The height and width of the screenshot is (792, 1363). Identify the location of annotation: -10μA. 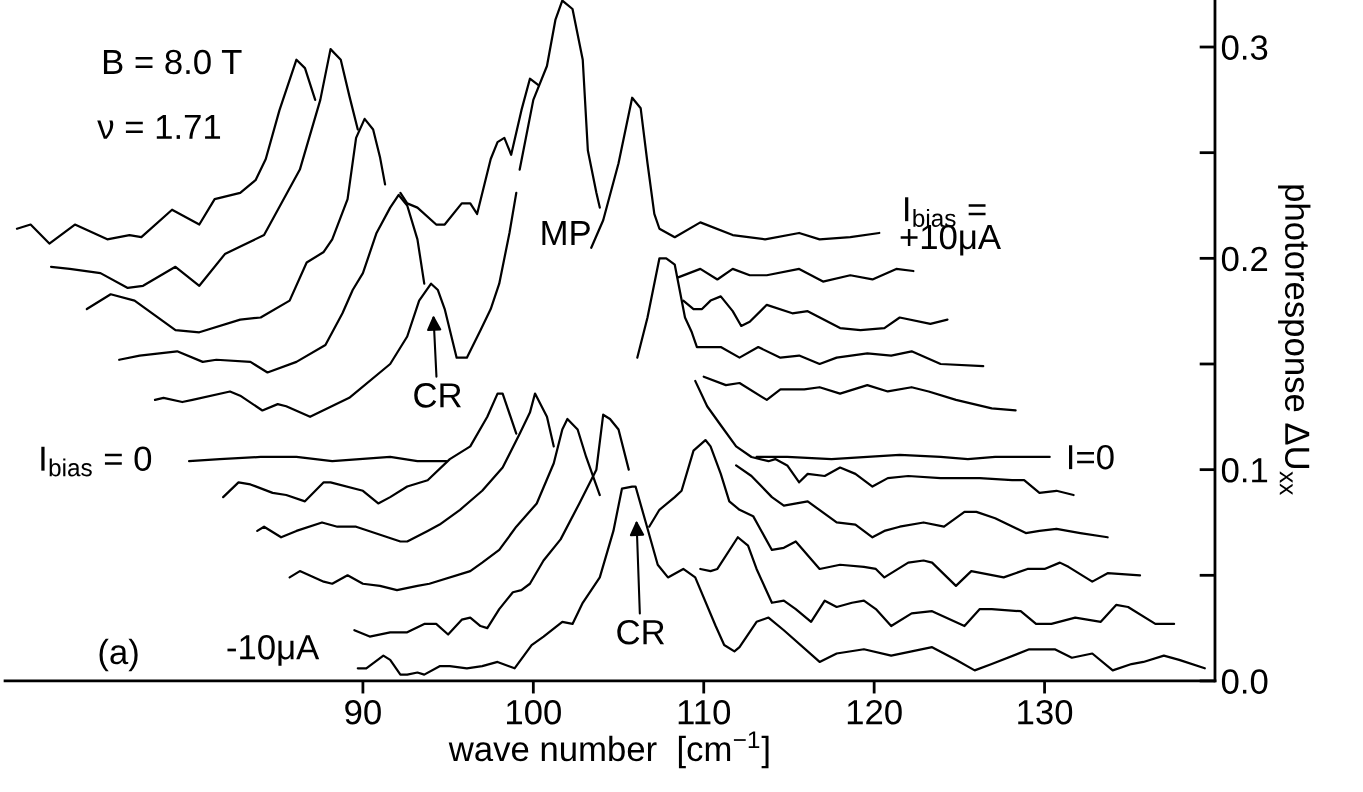
(273, 650).